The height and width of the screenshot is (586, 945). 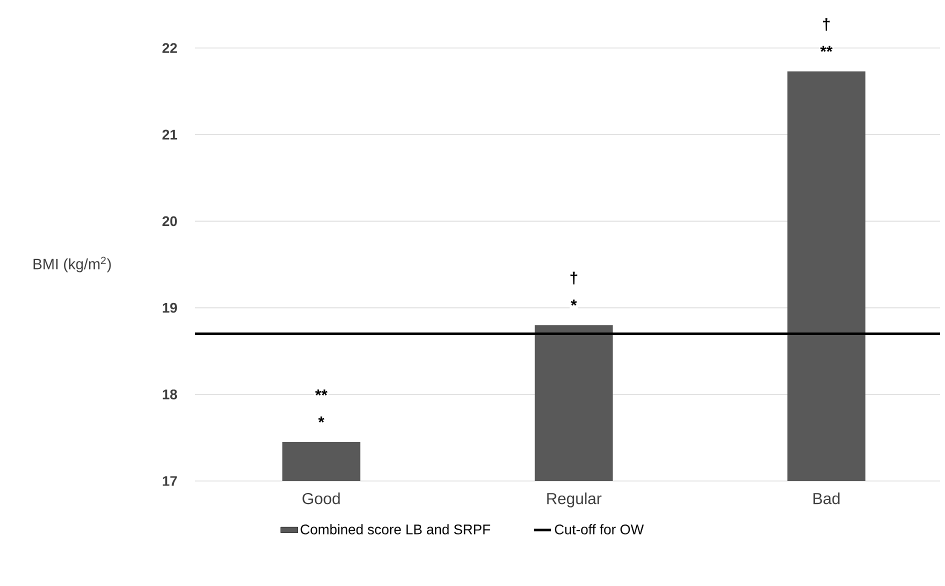 I want to click on y-tick-label: 20, so click(x=169, y=221).